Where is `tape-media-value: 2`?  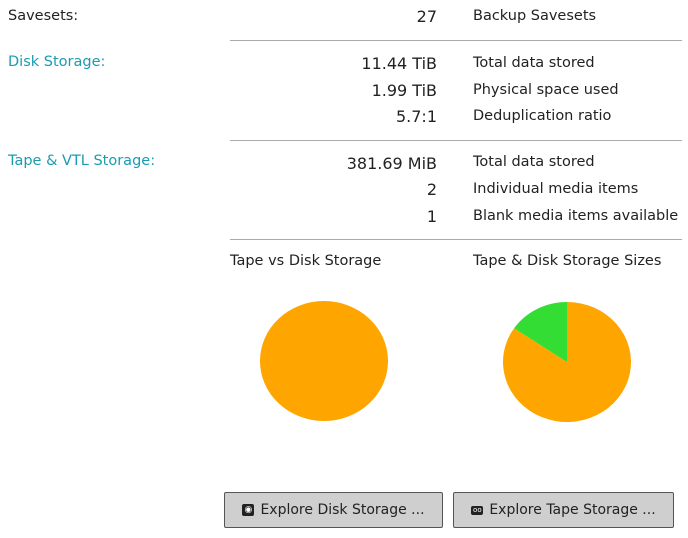 tape-media-value: 2 is located at coordinates (431, 189).